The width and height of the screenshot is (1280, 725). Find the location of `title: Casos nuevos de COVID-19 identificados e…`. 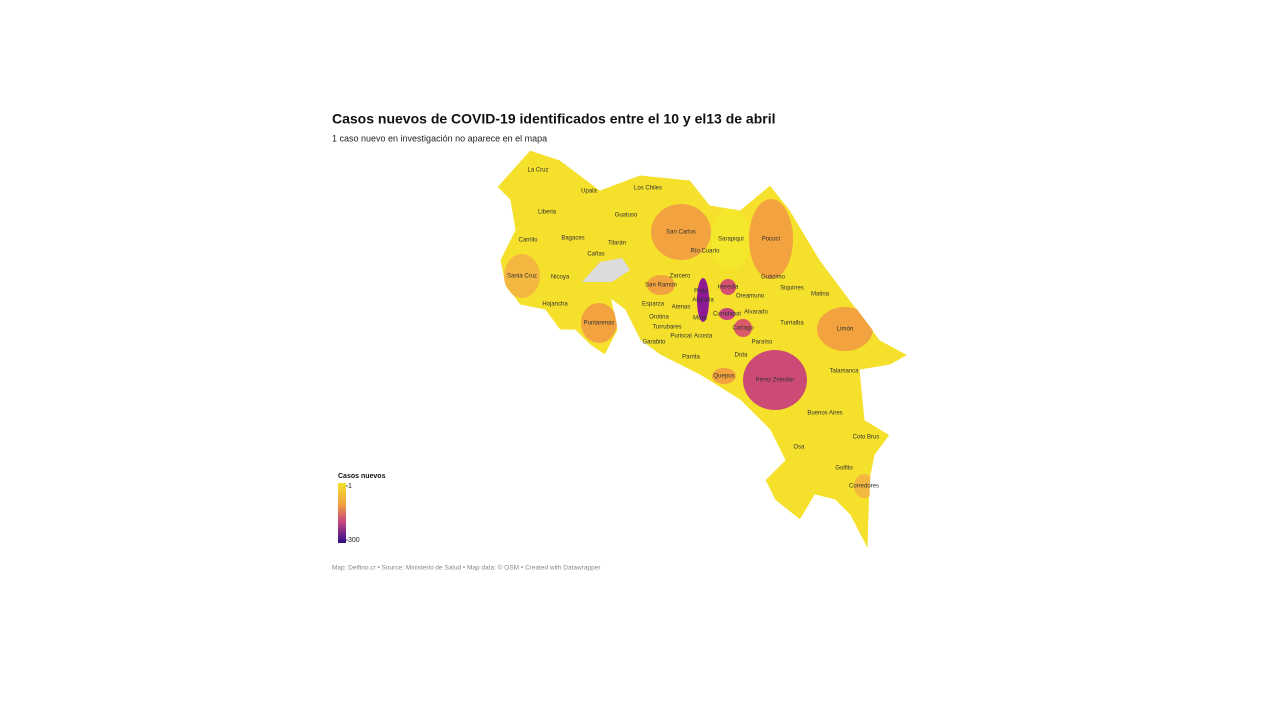

title: Casos nuevos de COVID-19 identificados e… is located at coordinates (554, 119).